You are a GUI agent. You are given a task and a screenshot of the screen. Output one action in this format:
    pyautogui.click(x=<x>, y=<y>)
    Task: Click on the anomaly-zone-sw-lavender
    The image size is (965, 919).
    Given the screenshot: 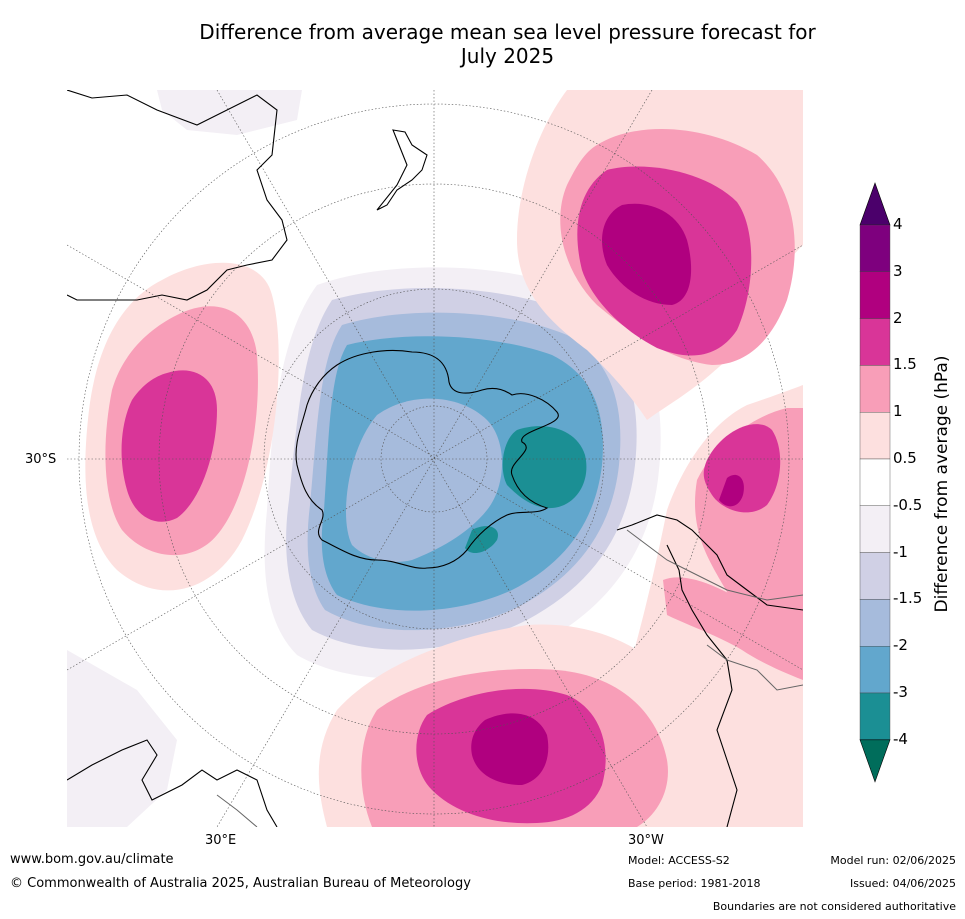 What is the action you would take?
    pyautogui.click(x=122, y=738)
    